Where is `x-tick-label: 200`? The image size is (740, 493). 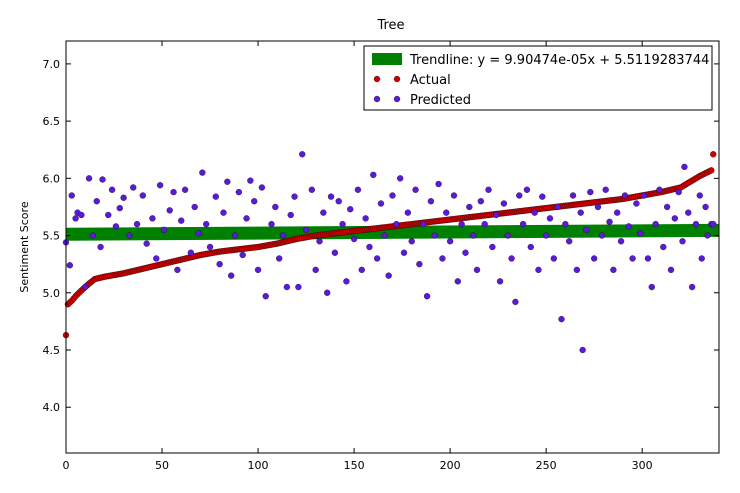
x-tick-label: 200 is located at coordinates (450, 465).